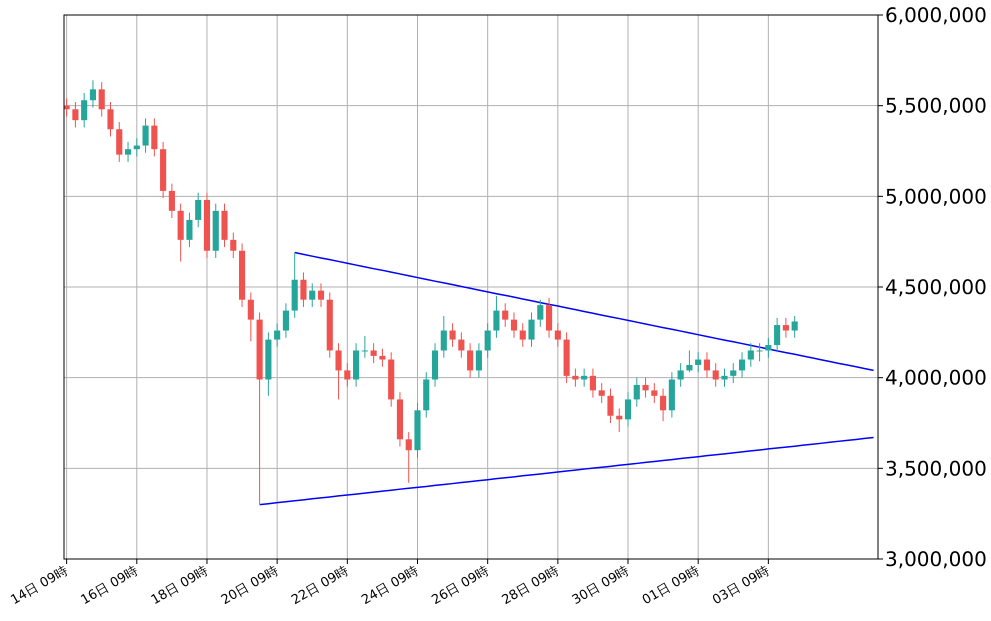 This screenshot has width=991, height=621. What do you see at coordinates (936, 15) in the screenshot?
I see `y-tick-label: 6,000,000` at bounding box center [936, 15].